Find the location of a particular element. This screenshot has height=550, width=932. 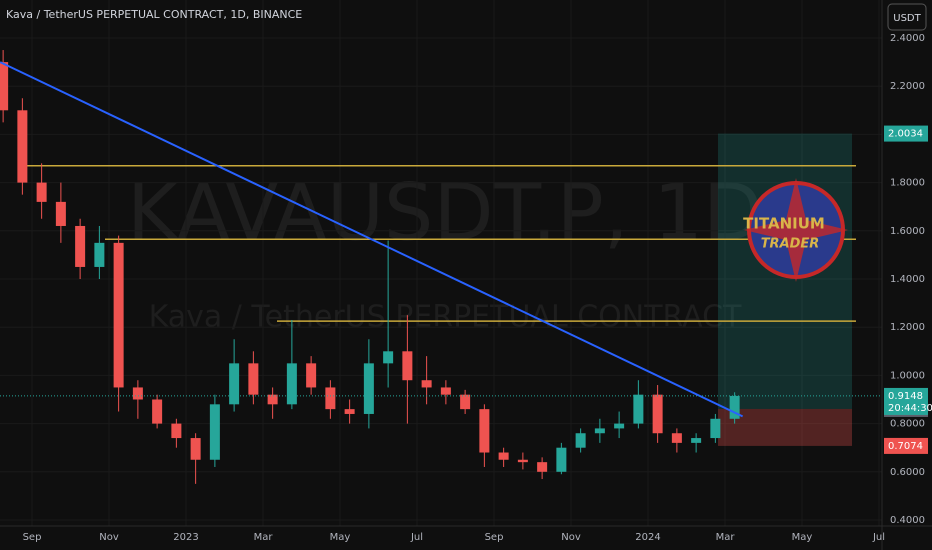

logo-text: TRADER is located at coordinates (790, 244).